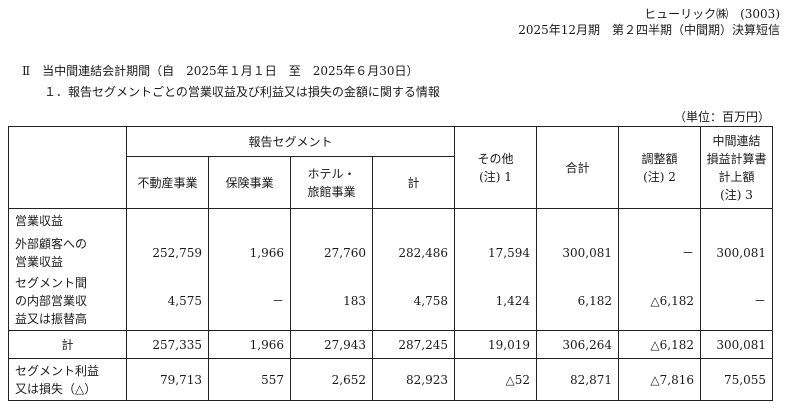 Image resolution: width=800 pixels, height=417 pixels. What do you see at coordinates (660, 379) in the screenshot?
I see `cell-value: △7,816` at bounding box center [660, 379].